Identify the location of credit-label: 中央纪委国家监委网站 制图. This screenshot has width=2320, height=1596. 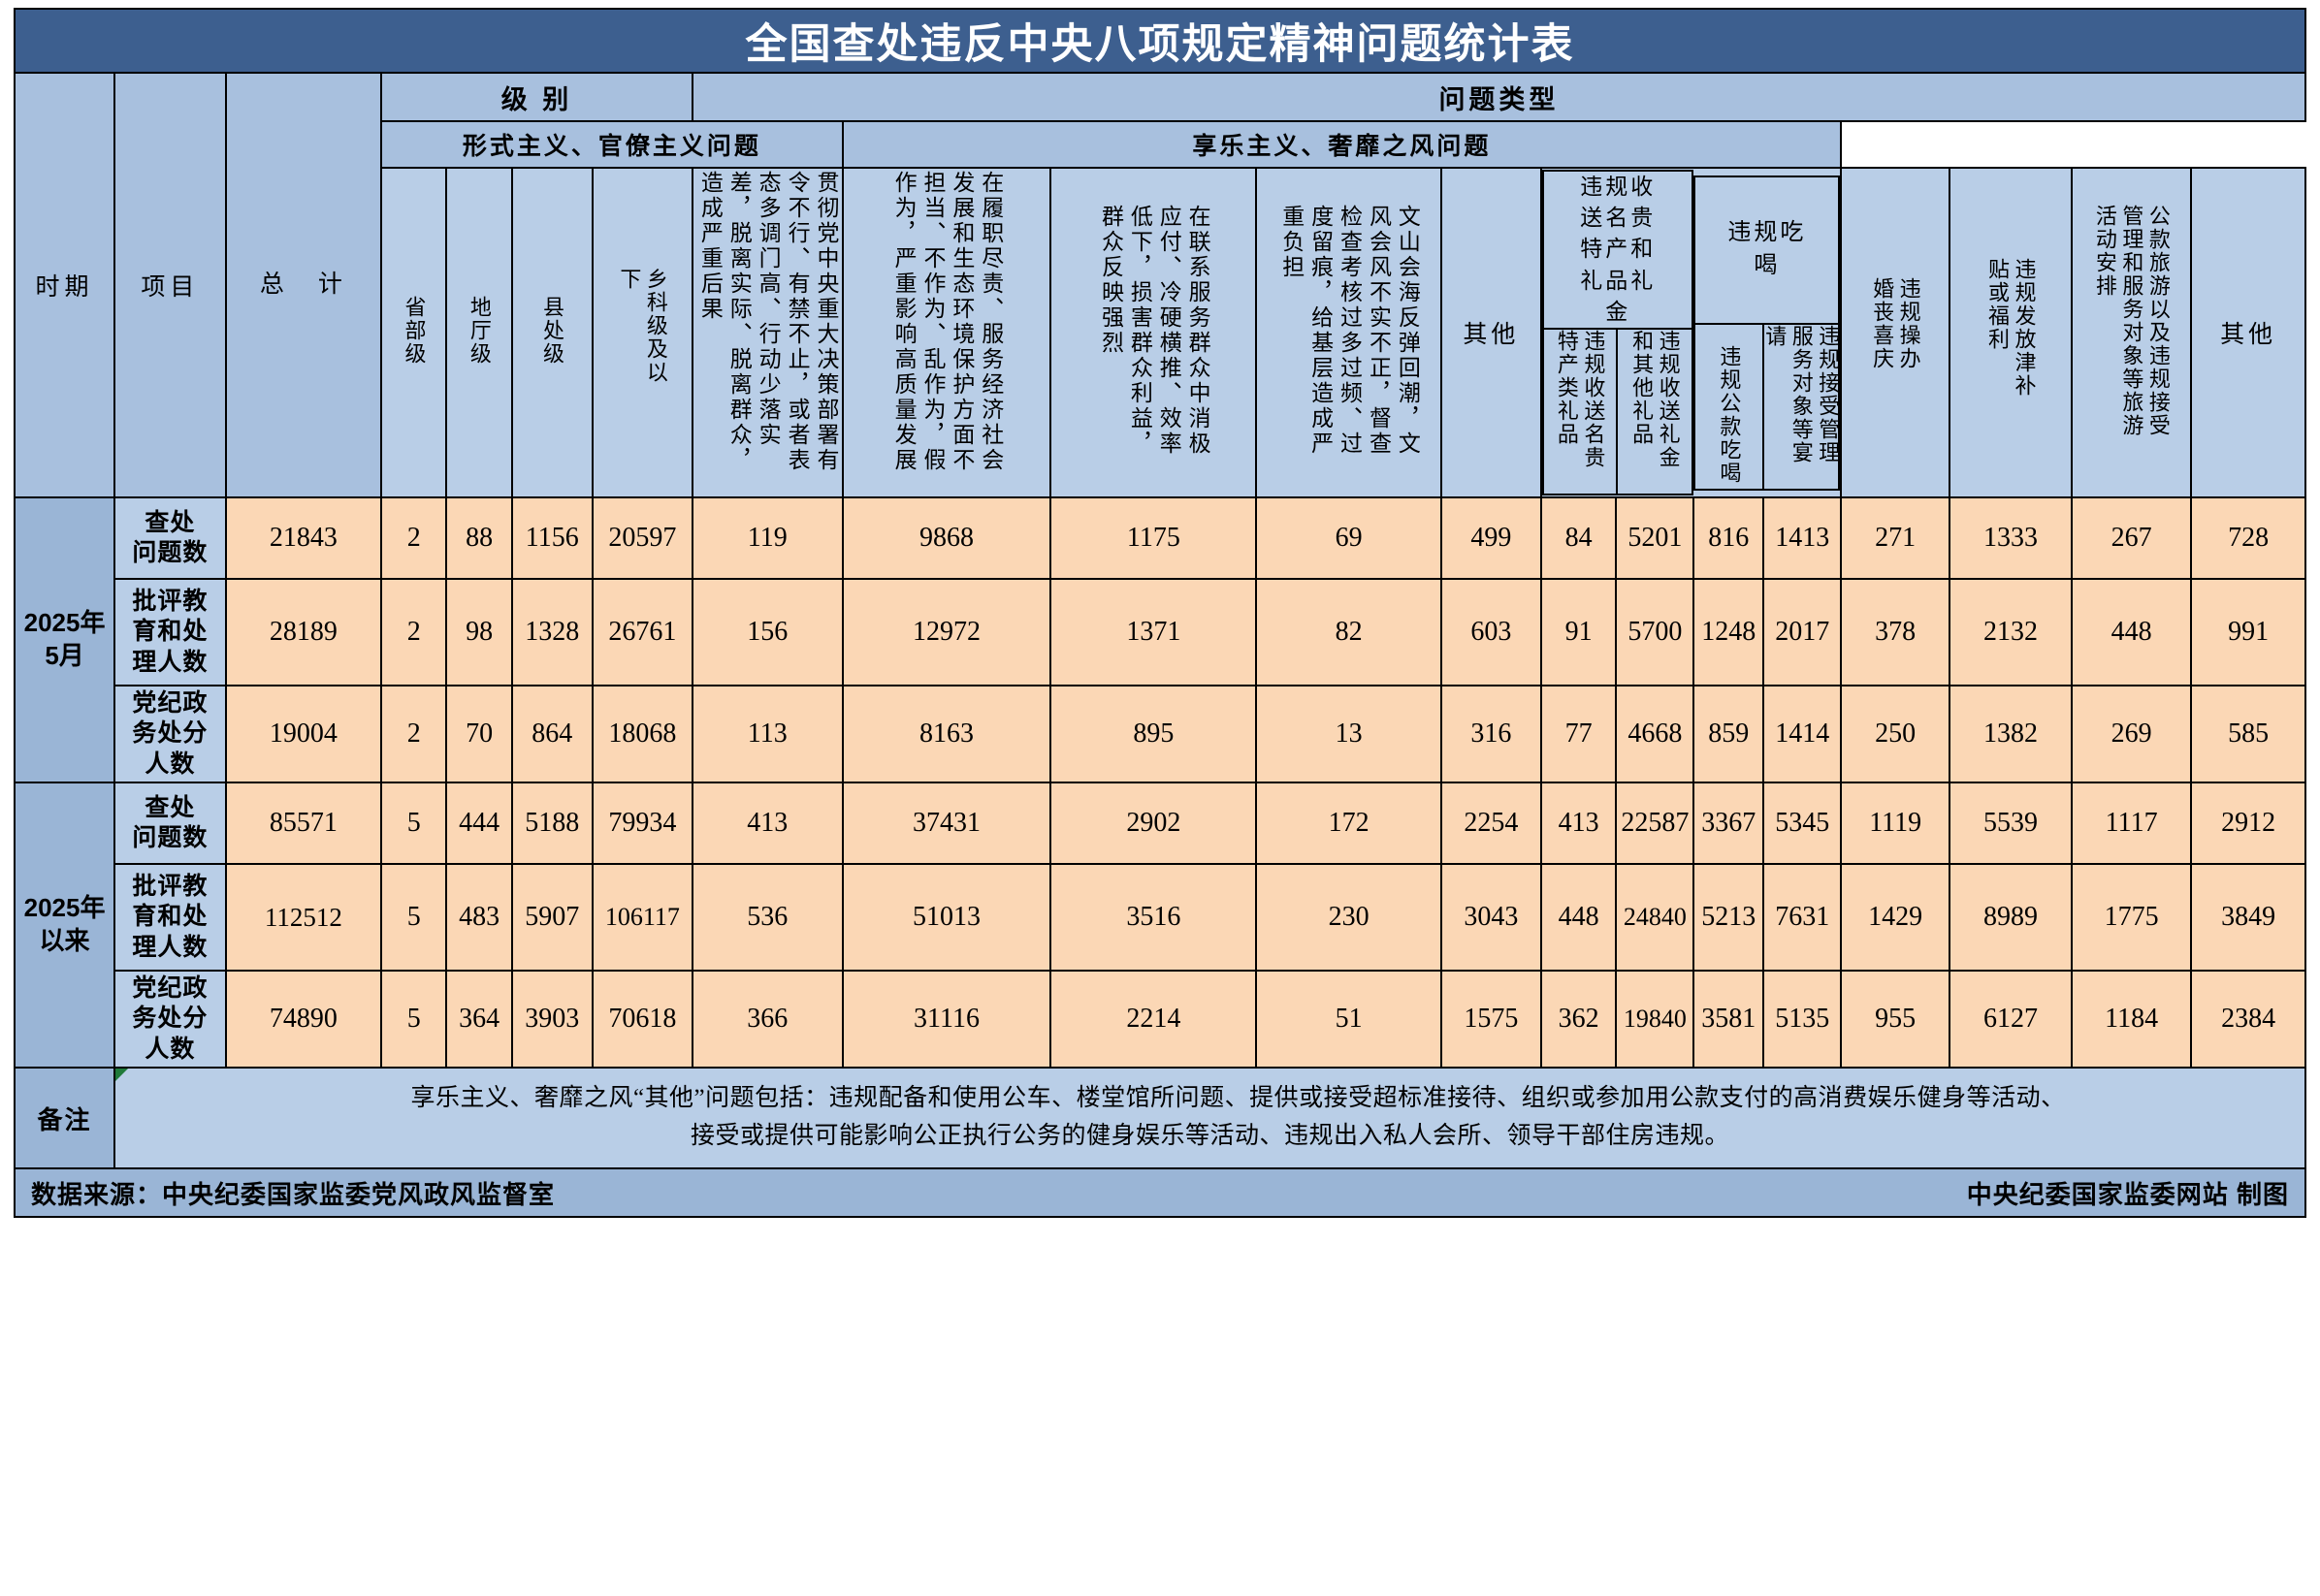
(2127, 1194).